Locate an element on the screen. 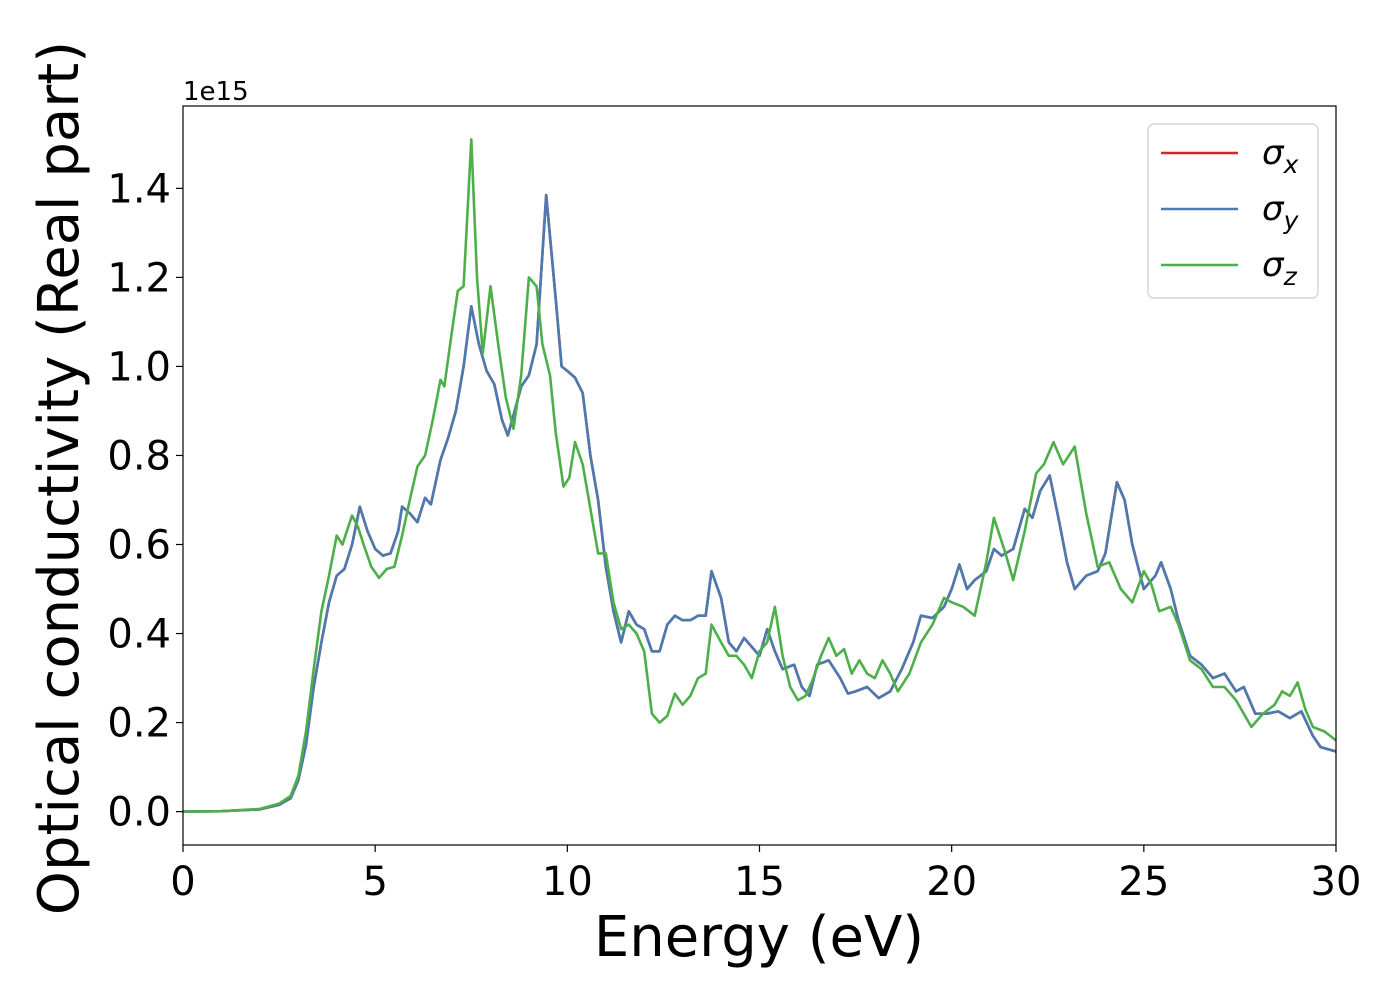  x-tick-label: 10 is located at coordinates (567, 882).